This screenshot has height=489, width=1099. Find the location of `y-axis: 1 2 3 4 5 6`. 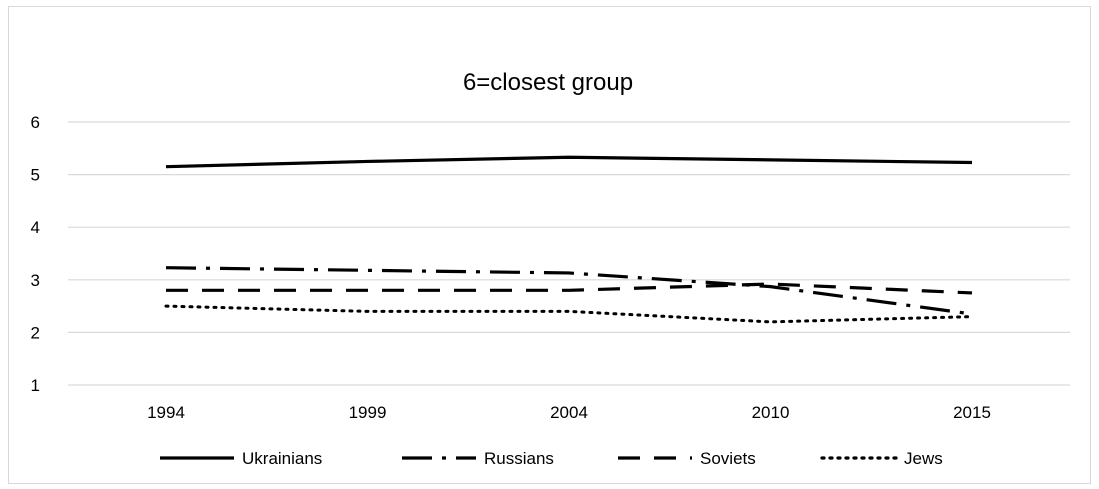

y-axis: 1 2 3 4 5 6 is located at coordinates (35, 254).